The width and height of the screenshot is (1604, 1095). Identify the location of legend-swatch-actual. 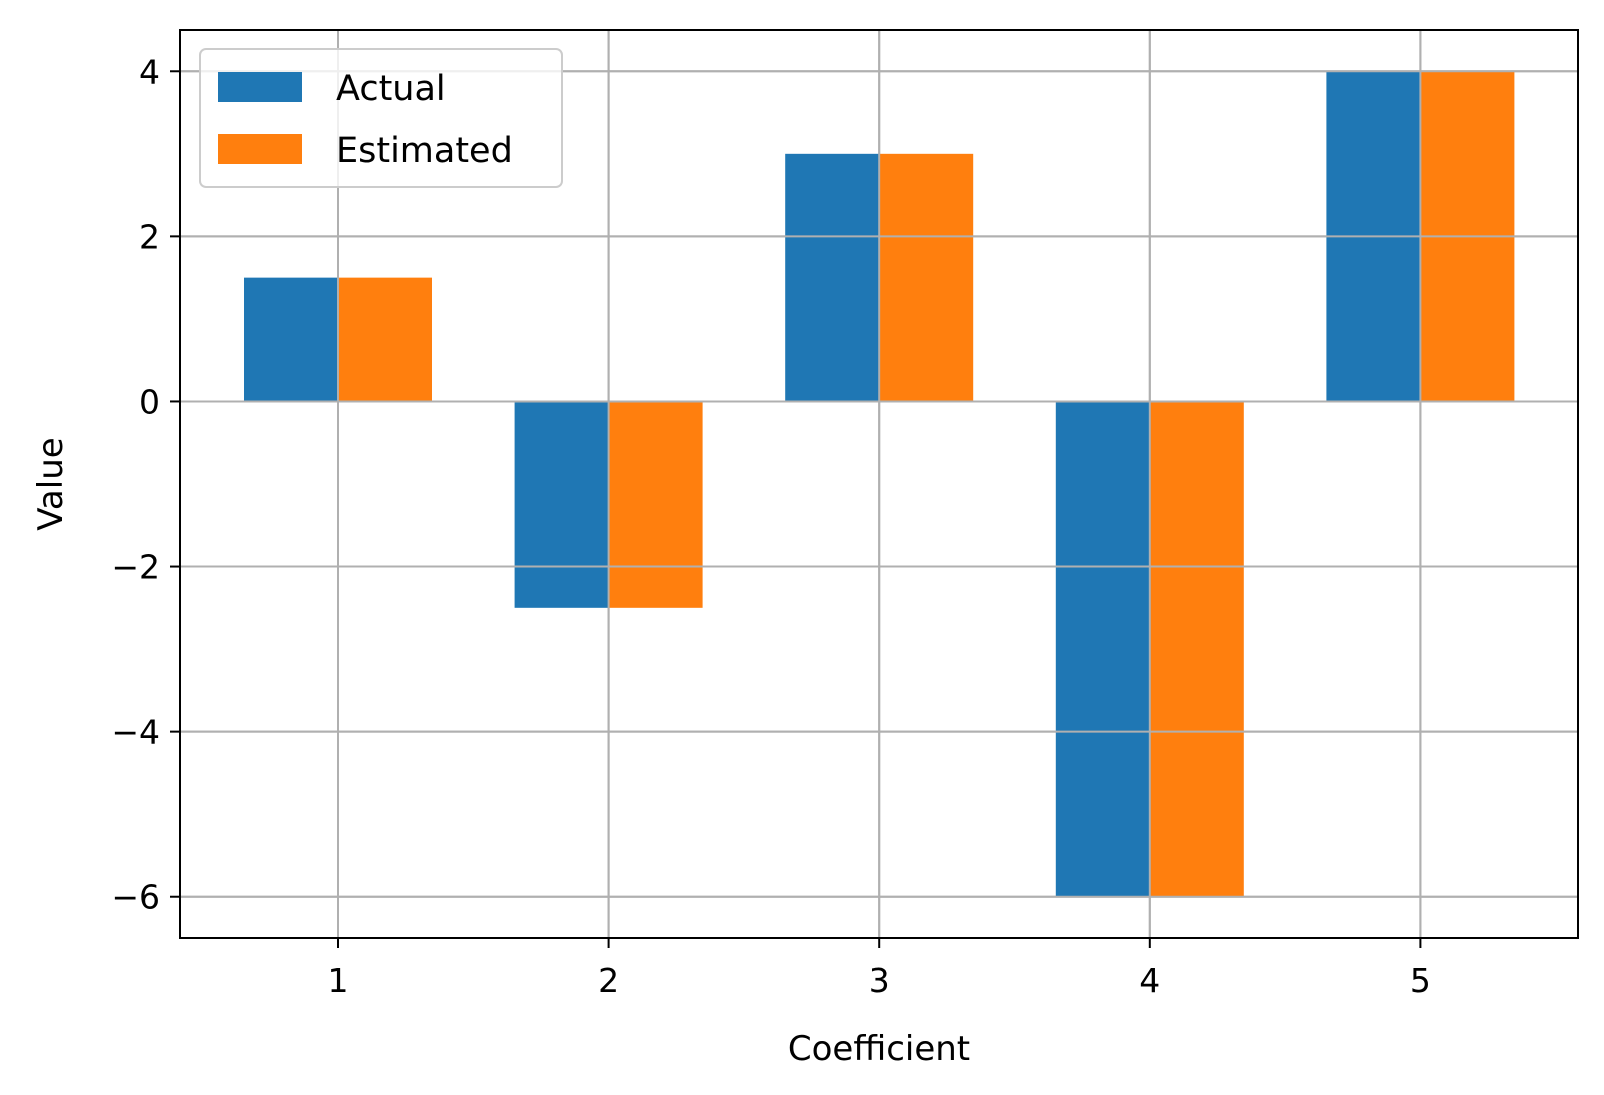
(260, 87).